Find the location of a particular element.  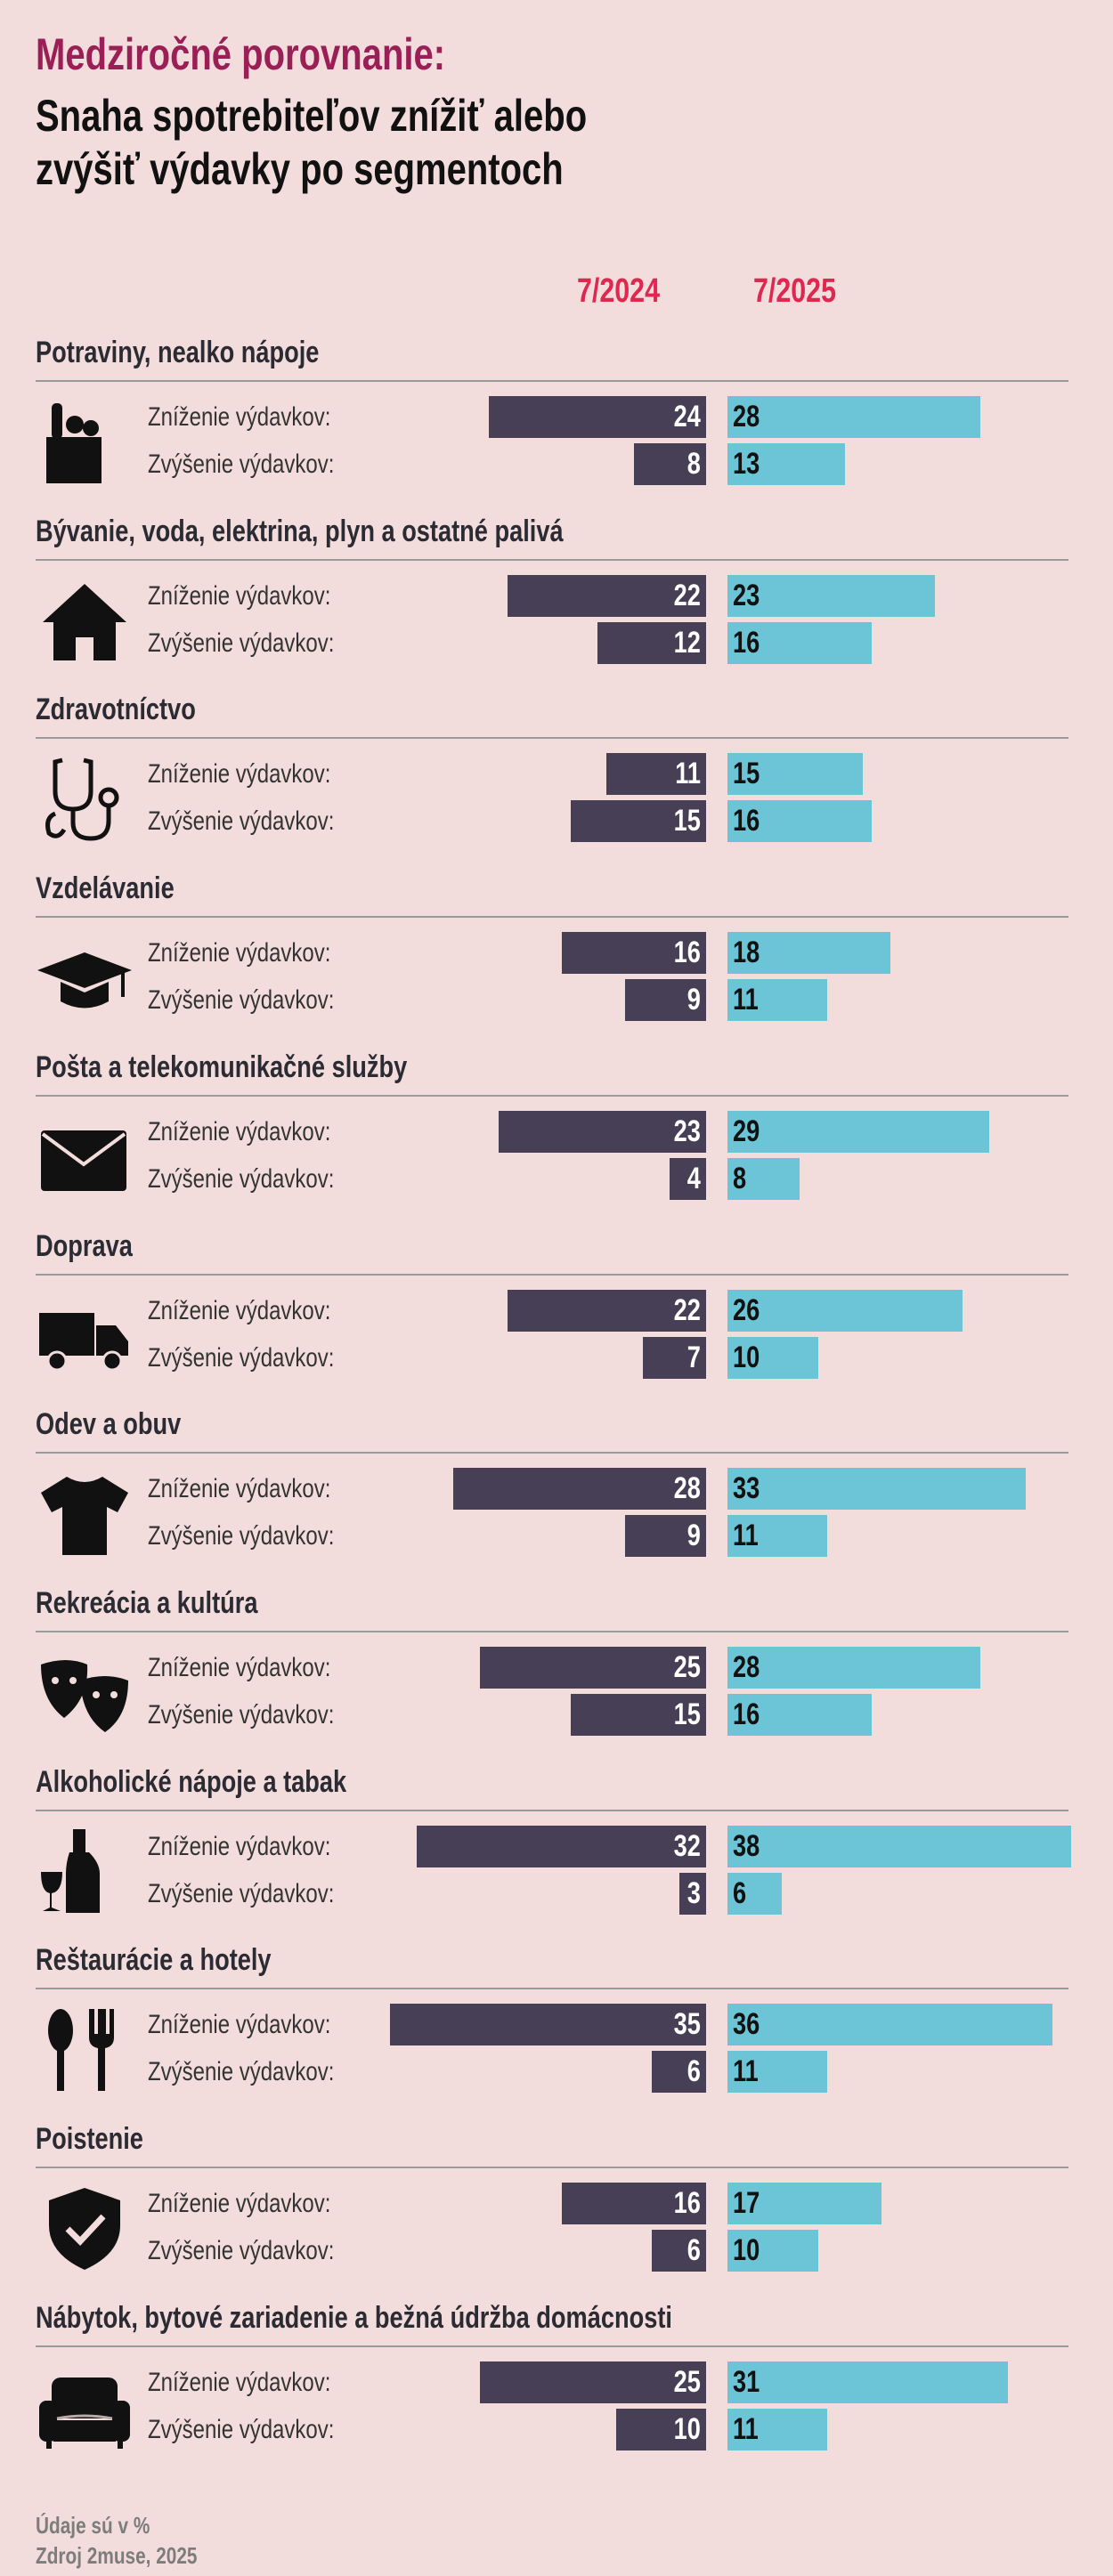

bar-2024-increase: 12 is located at coordinates (651, 643).